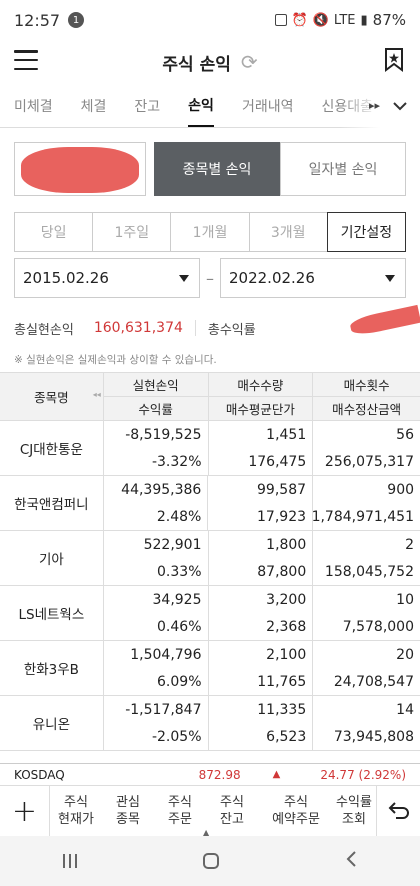 The height and width of the screenshot is (886, 420). Describe the element at coordinates (26, 60) in the screenshot. I see `menu-icon` at that location.